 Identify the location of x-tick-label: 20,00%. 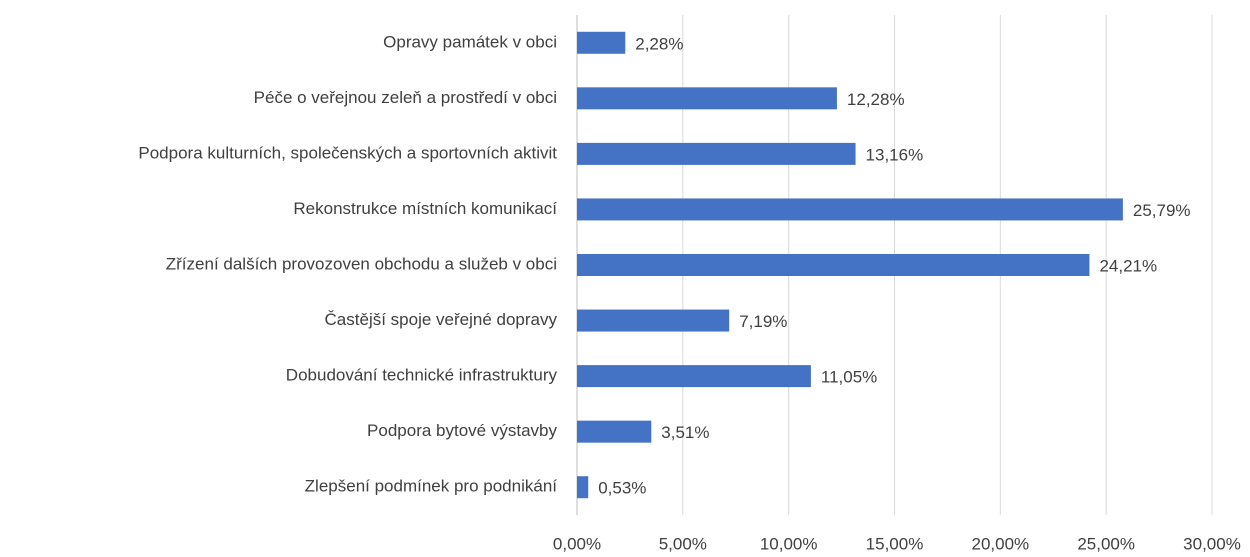
(1000, 543).